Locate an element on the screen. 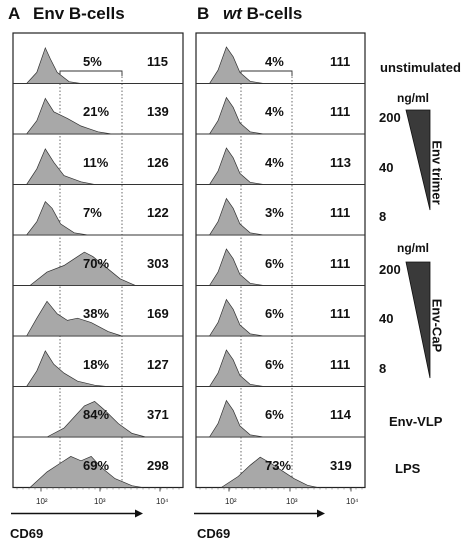 The width and height of the screenshot is (474, 545). percent-positive-label: 5% is located at coordinates (92, 61).